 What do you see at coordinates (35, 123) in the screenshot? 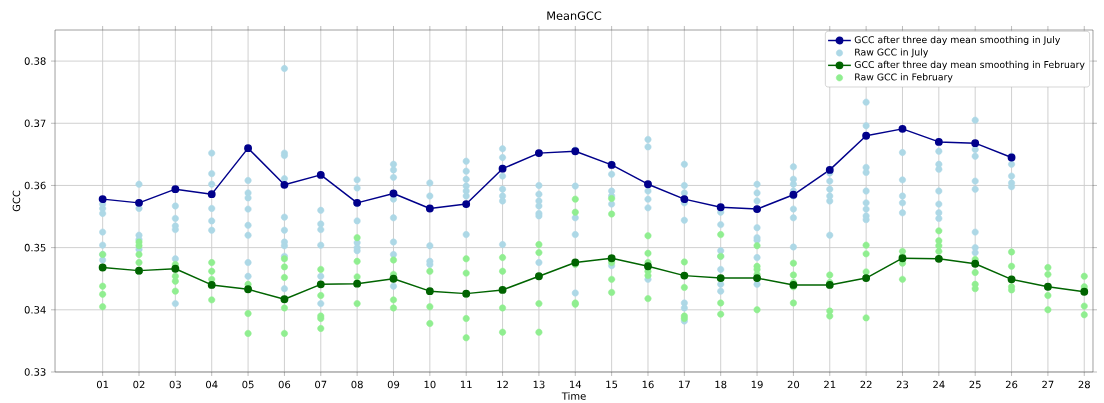
I see `y-tick-label: 0.37` at bounding box center [35, 123].